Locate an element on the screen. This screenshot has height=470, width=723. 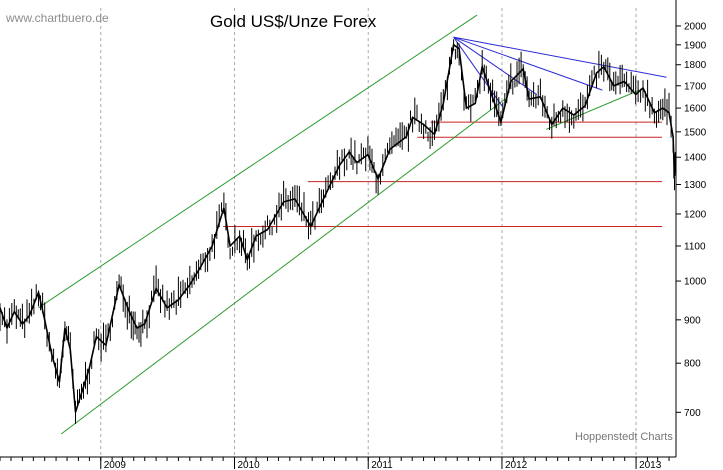
y-tick-label: 1700 is located at coordinates (695, 86).